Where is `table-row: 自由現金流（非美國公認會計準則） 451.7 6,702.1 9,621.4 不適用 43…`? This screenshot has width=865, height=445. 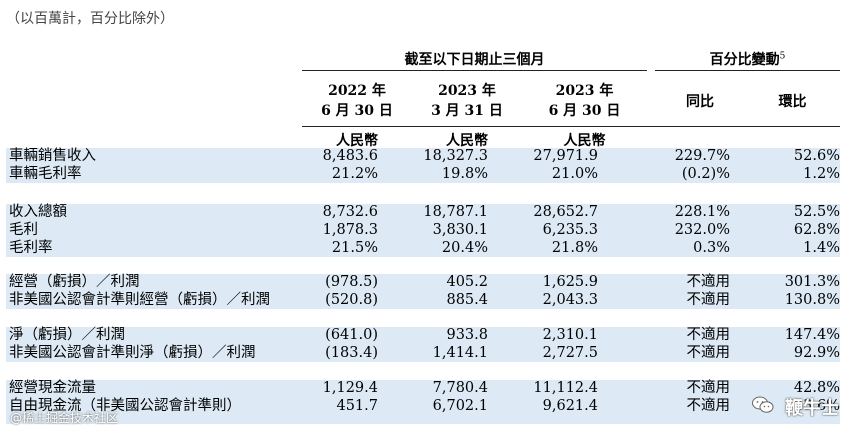
table-row: 自由現金流（非美國公認會計準則） 451.7 6,702.1 9,621.4 不適用 43… is located at coordinates (422, 406).